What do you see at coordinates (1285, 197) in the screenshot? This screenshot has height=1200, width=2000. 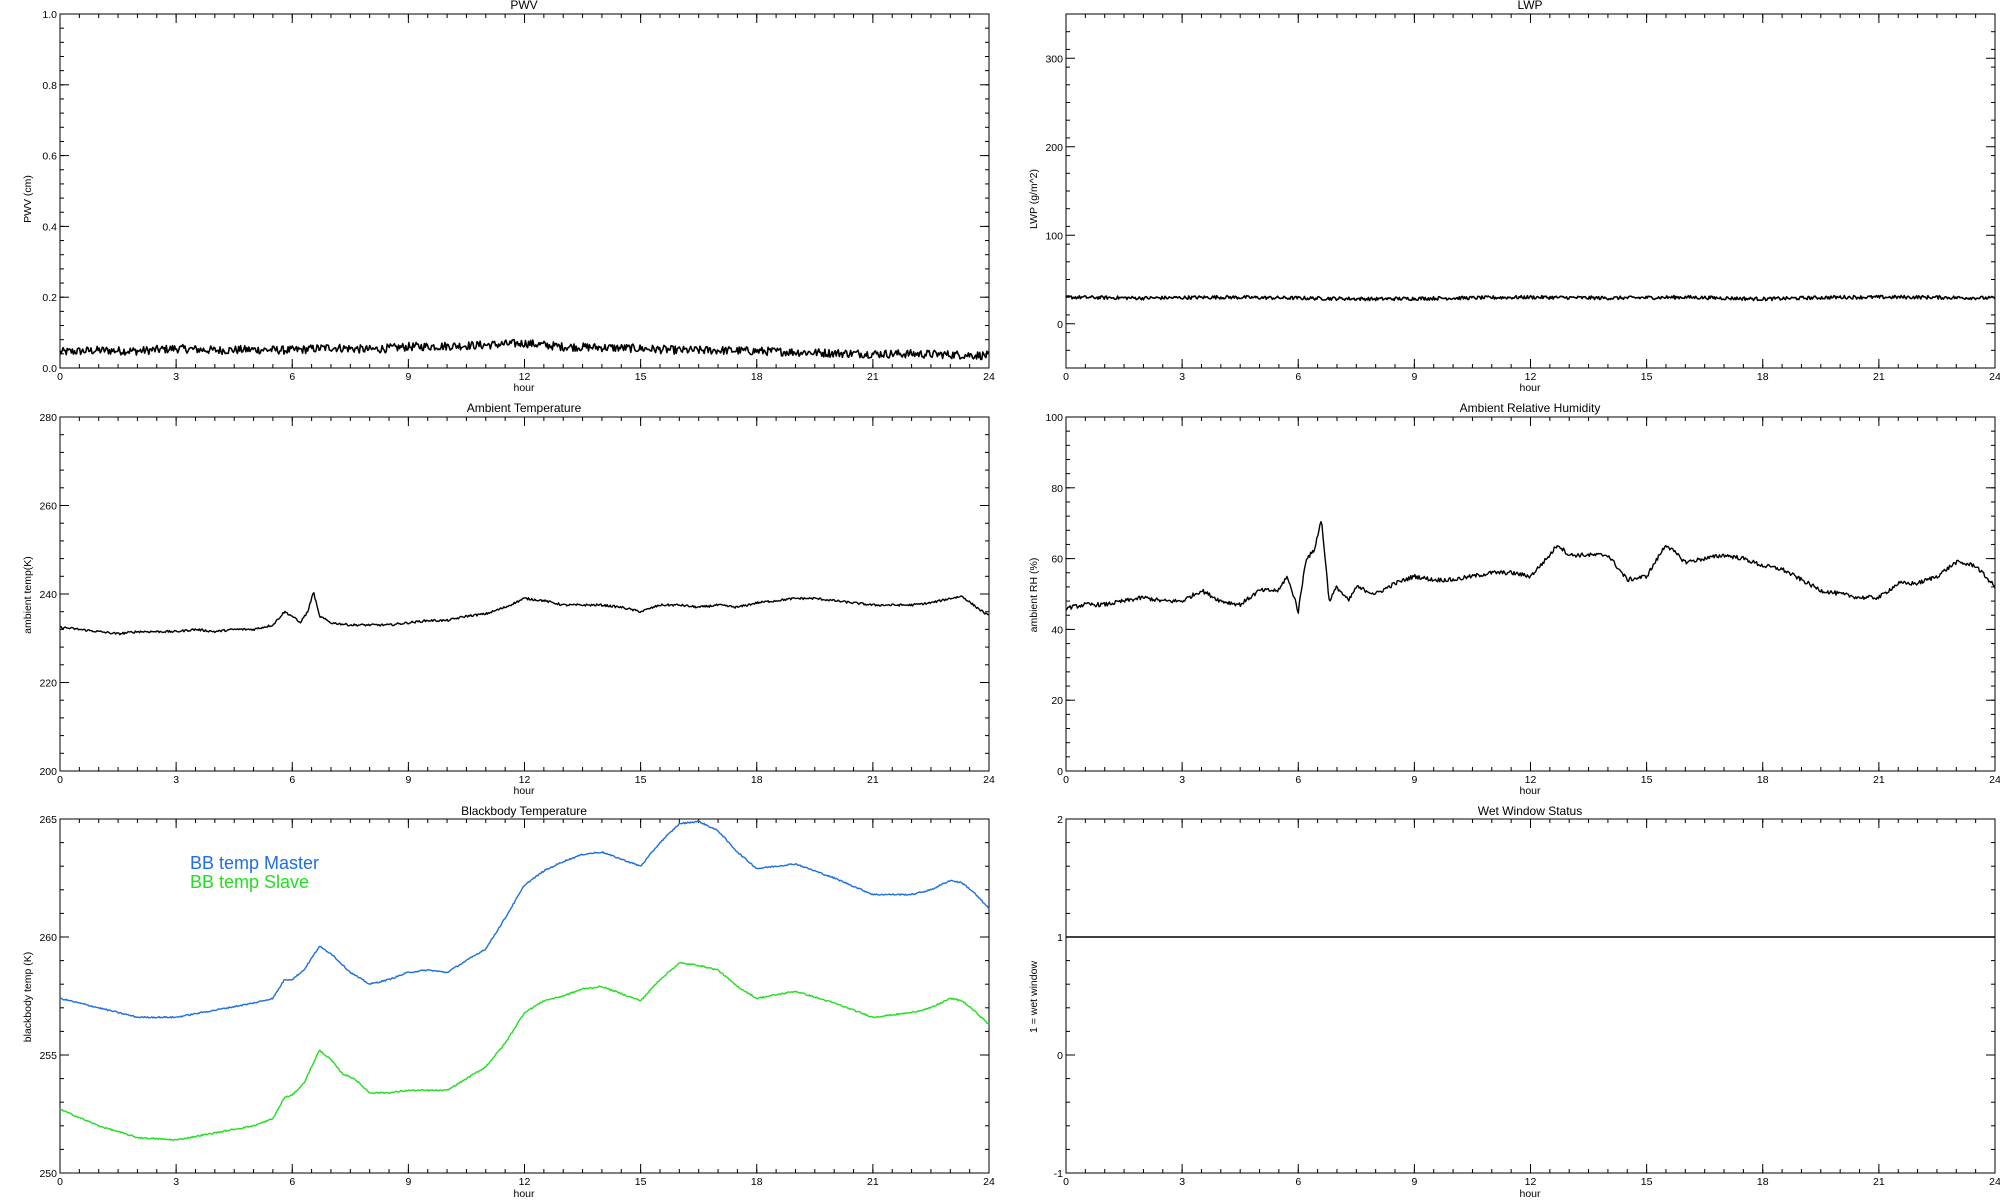 I see `panel-lwp: LWP hour LWP (g/m^2)` at bounding box center [1285, 197].